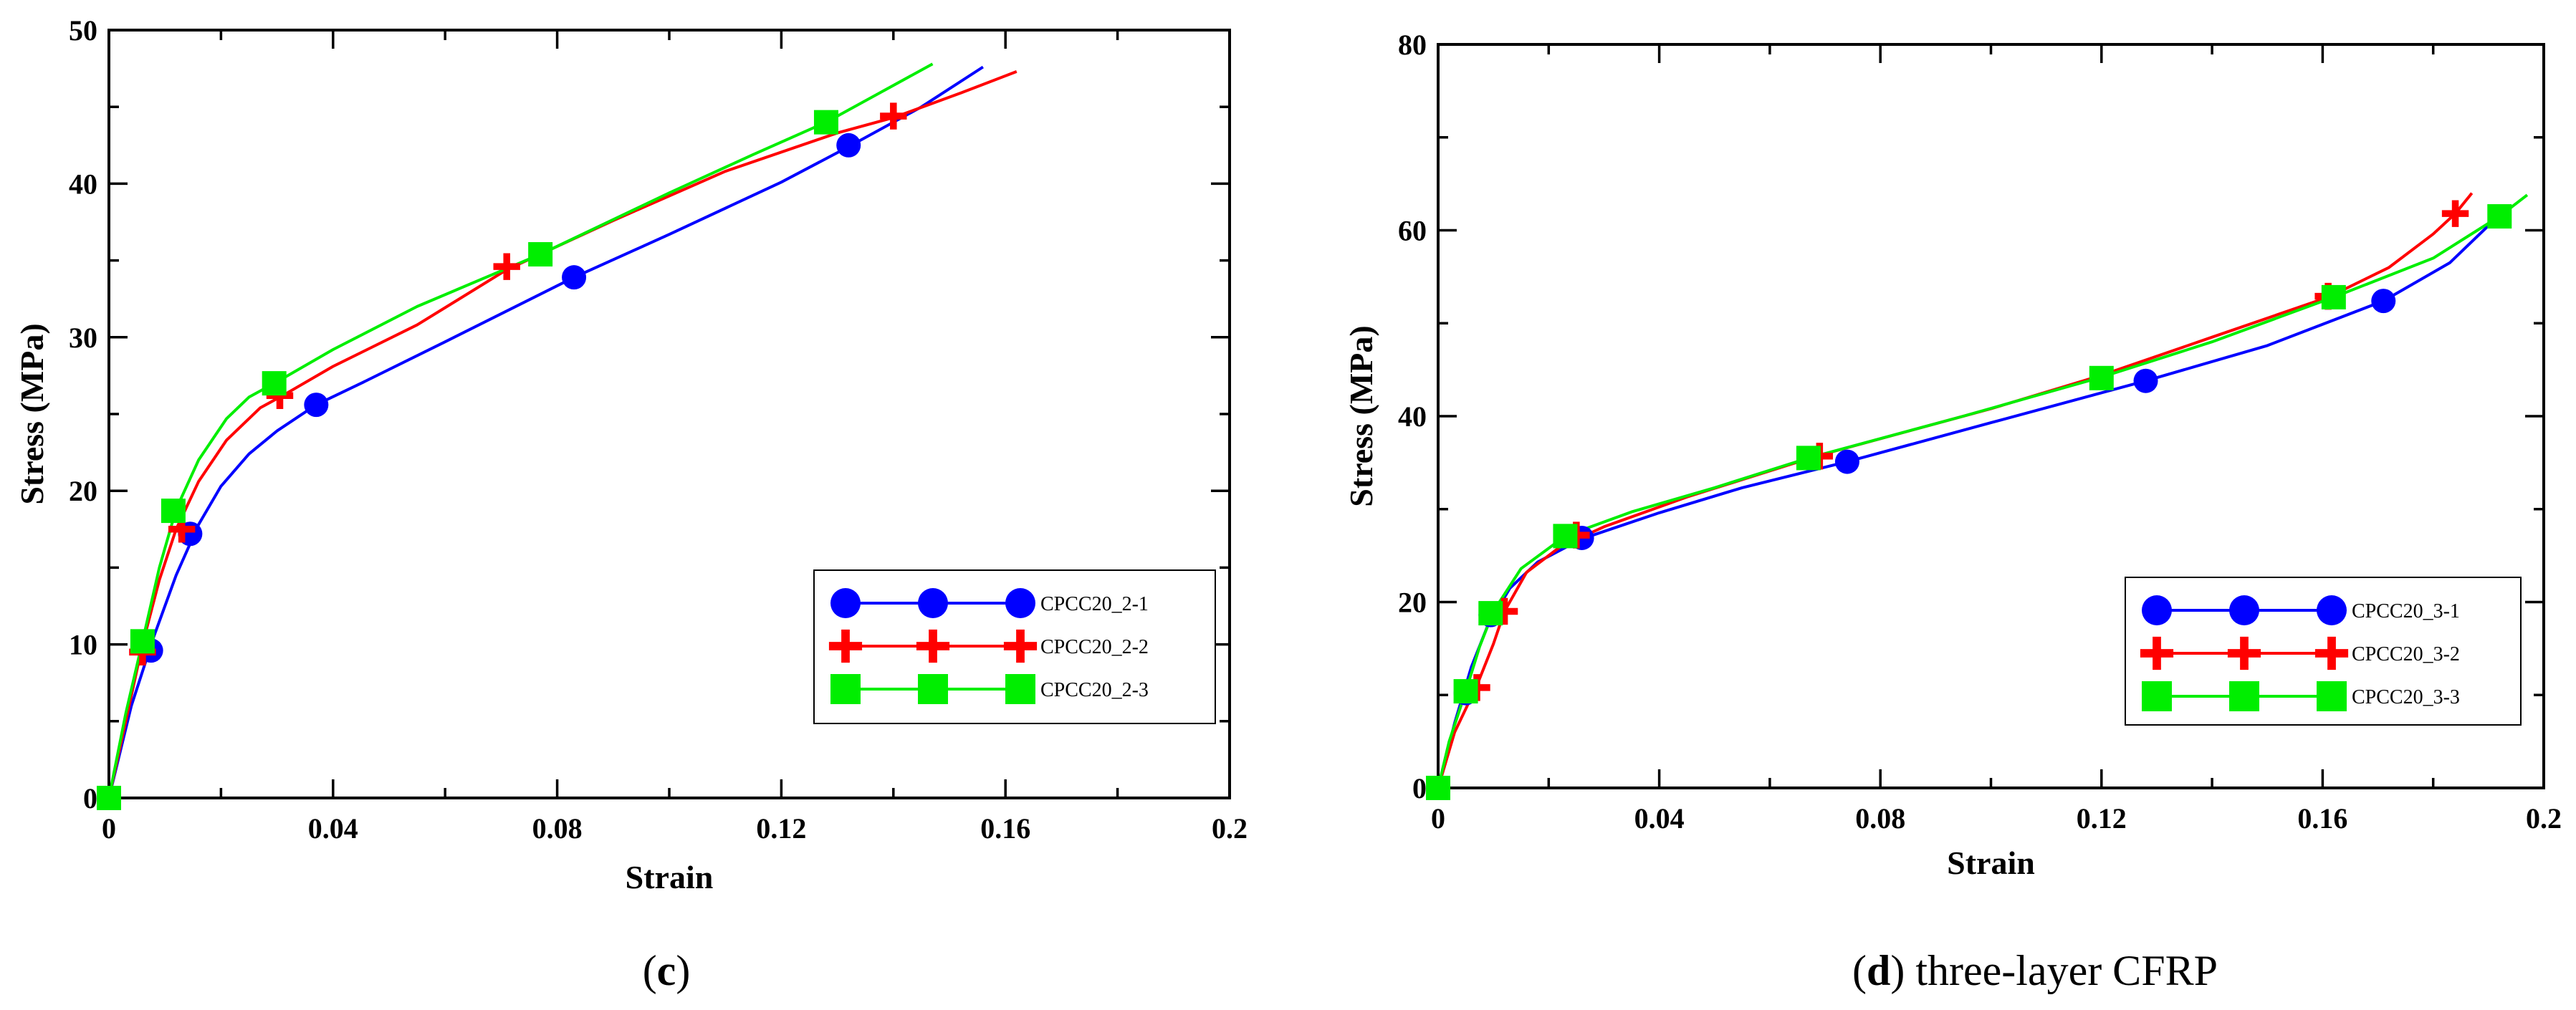 This screenshot has height=1010, width=2576. Describe the element at coordinates (1094, 647) in the screenshot. I see `legend-label: CPCC20_2-2` at that location.